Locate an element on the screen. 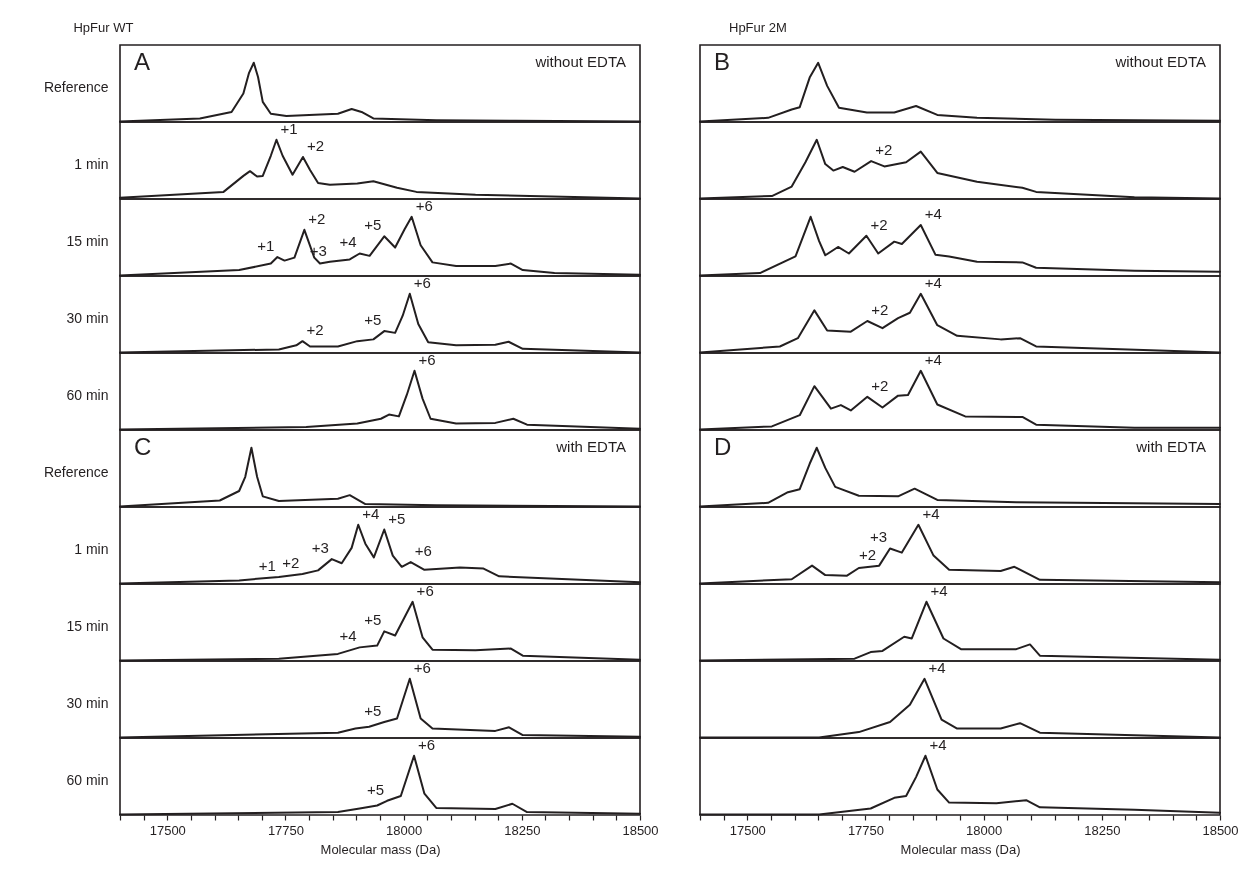 The height and width of the screenshot is (883, 1243). chart-title: HpFur 2M is located at coordinates (758, 27).